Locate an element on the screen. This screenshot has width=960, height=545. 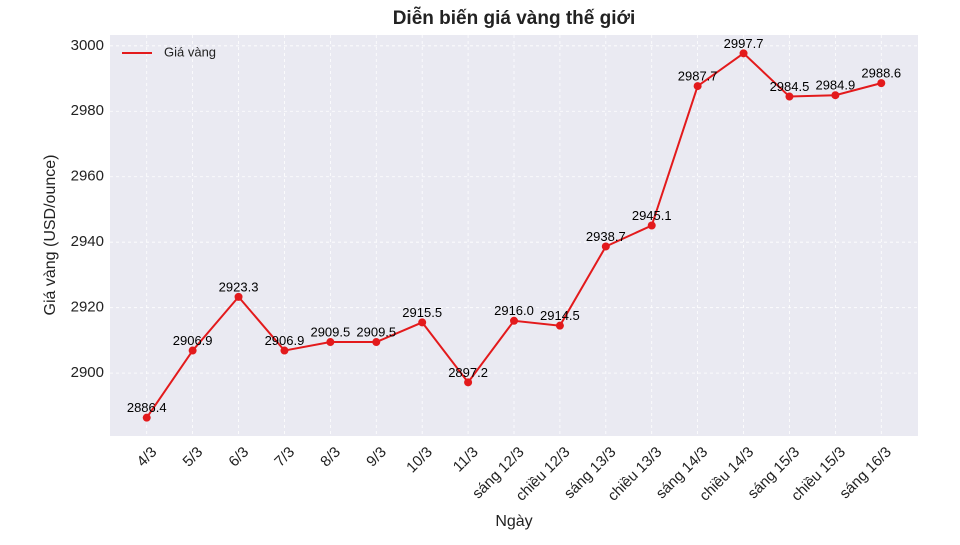
y-tick-label: 2900 is located at coordinates (87, 372).